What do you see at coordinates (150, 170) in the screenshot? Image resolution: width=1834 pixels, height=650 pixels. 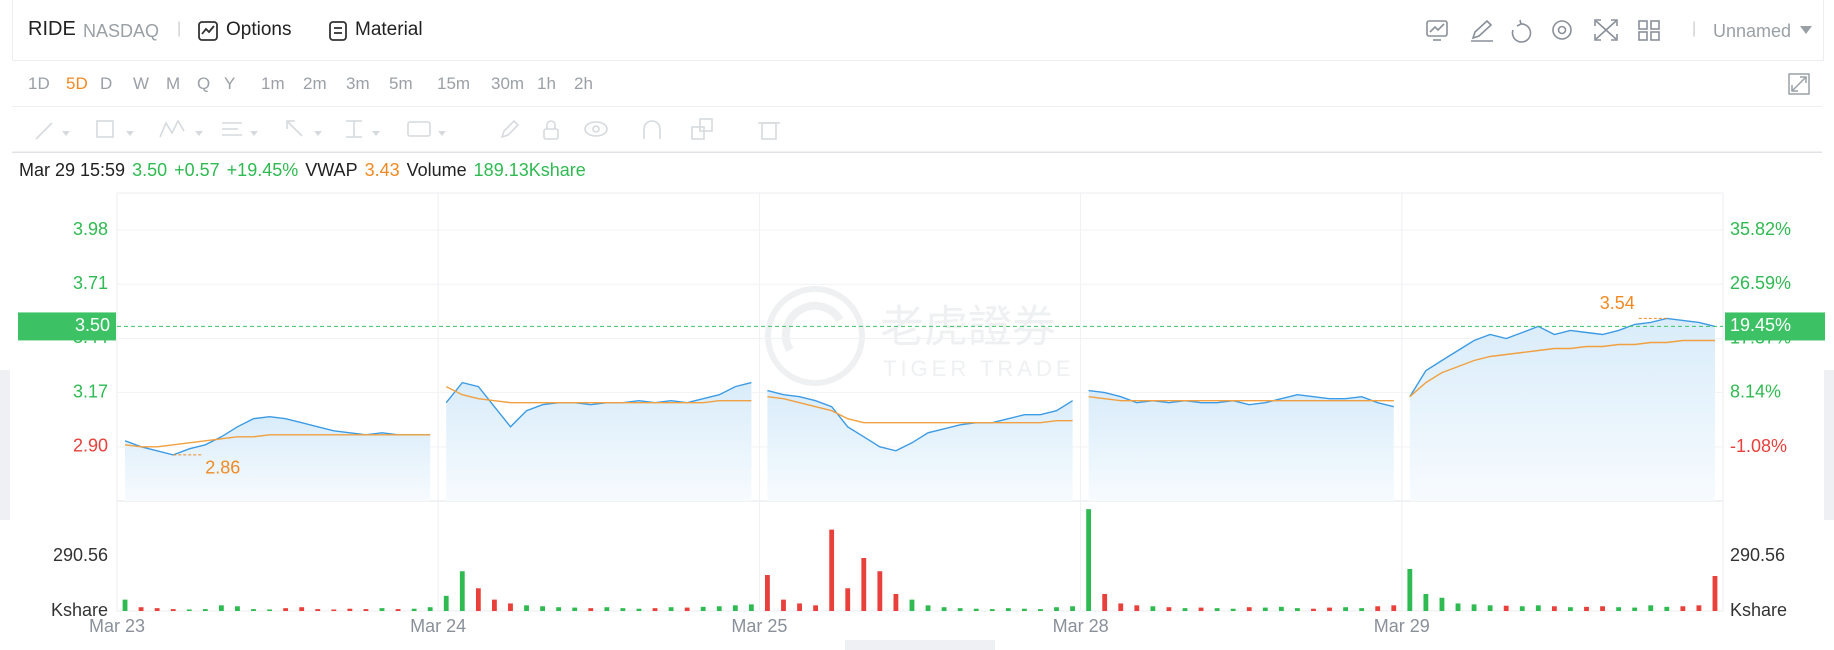 I see `quote-price: 3.50` at bounding box center [150, 170].